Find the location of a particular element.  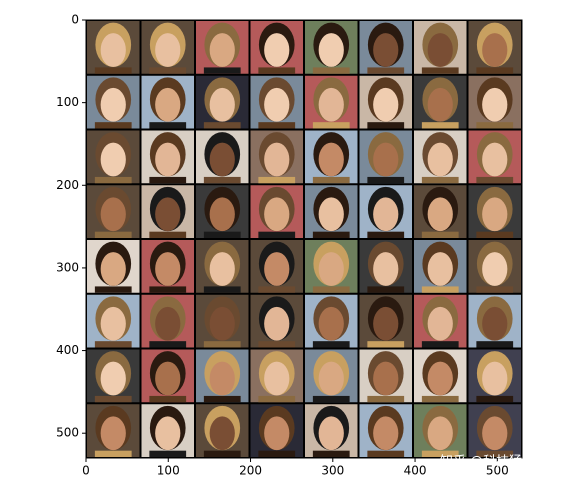

y-tick-label: 400 is located at coordinates (67, 350).